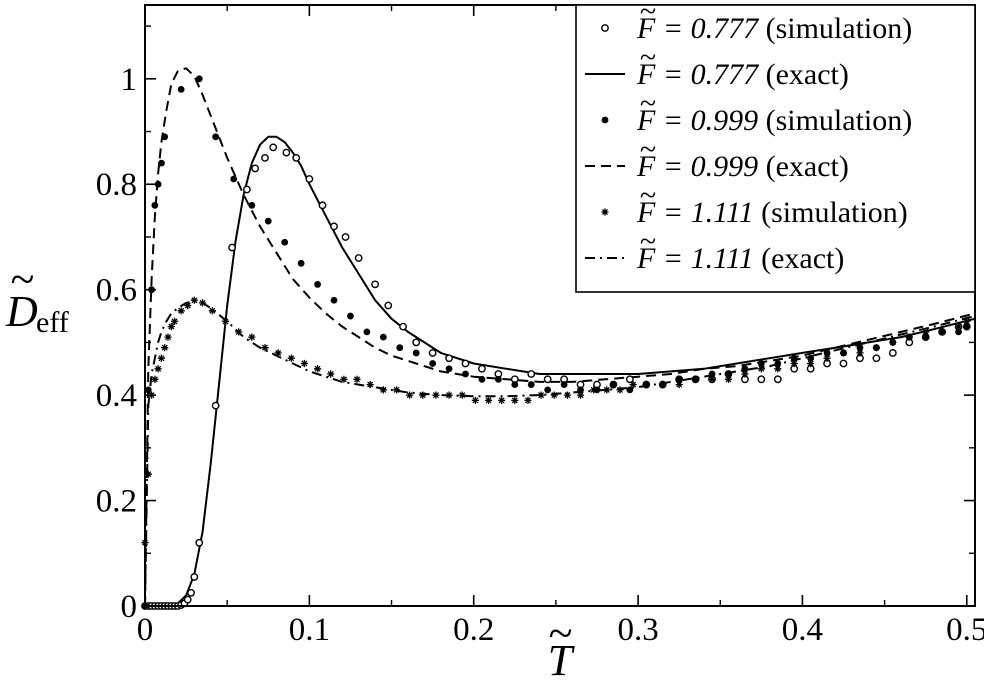 The height and width of the screenshot is (684, 984). What do you see at coordinates (21, 311) in the screenshot?
I see `y-axis-title: D` at bounding box center [21, 311].